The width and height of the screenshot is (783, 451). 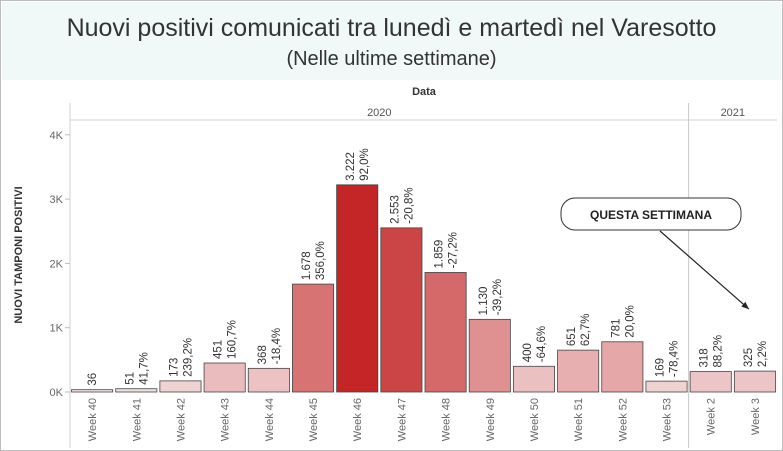 What do you see at coordinates (137, 419) in the screenshot?
I see `x-tick-label: Week 41` at bounding box center [137, 419].